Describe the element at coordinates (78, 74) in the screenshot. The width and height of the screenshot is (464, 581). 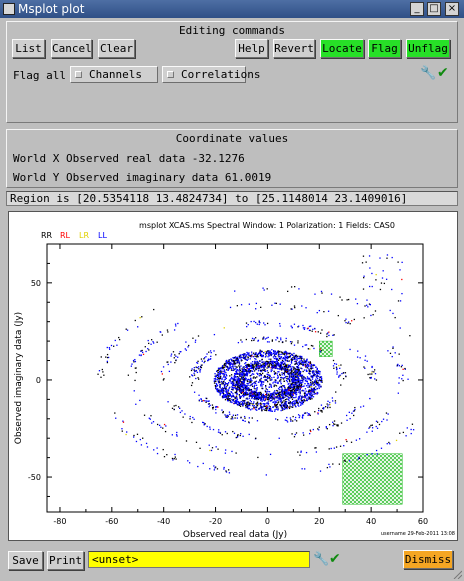
I see `channels-checkbox-box` at that location.